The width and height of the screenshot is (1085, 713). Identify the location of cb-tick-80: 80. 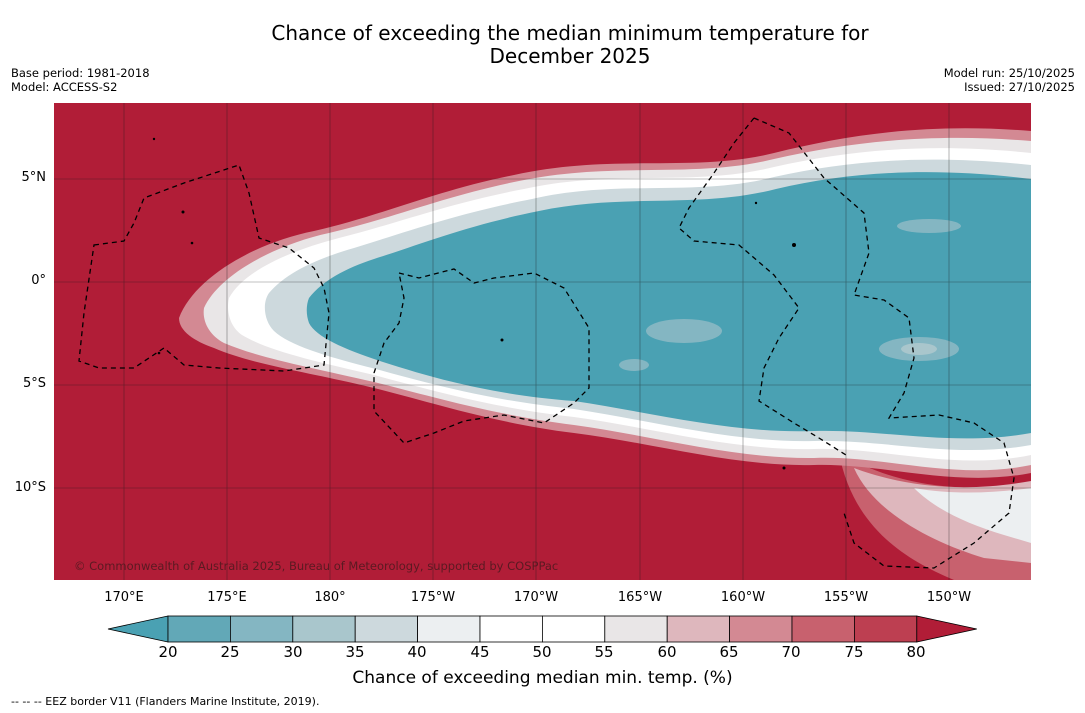
(916, 652).